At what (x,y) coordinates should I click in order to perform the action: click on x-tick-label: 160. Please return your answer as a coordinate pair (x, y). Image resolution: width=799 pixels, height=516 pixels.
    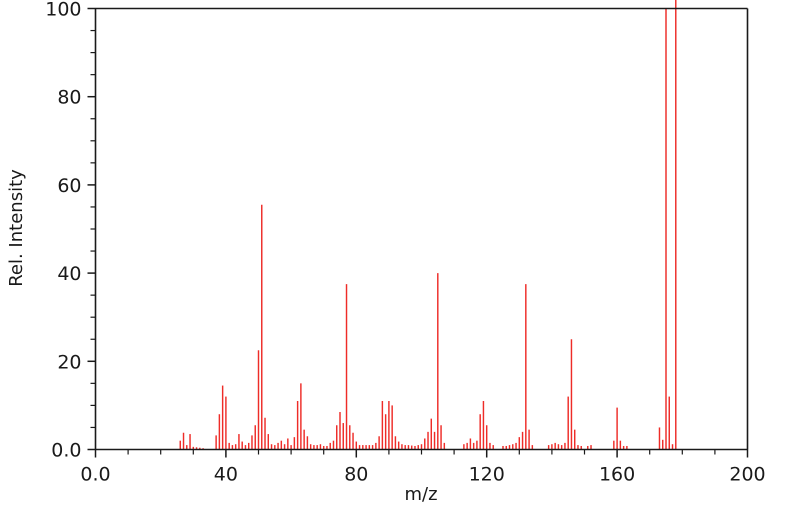
    Looking at the image, I should click on (617, 475).